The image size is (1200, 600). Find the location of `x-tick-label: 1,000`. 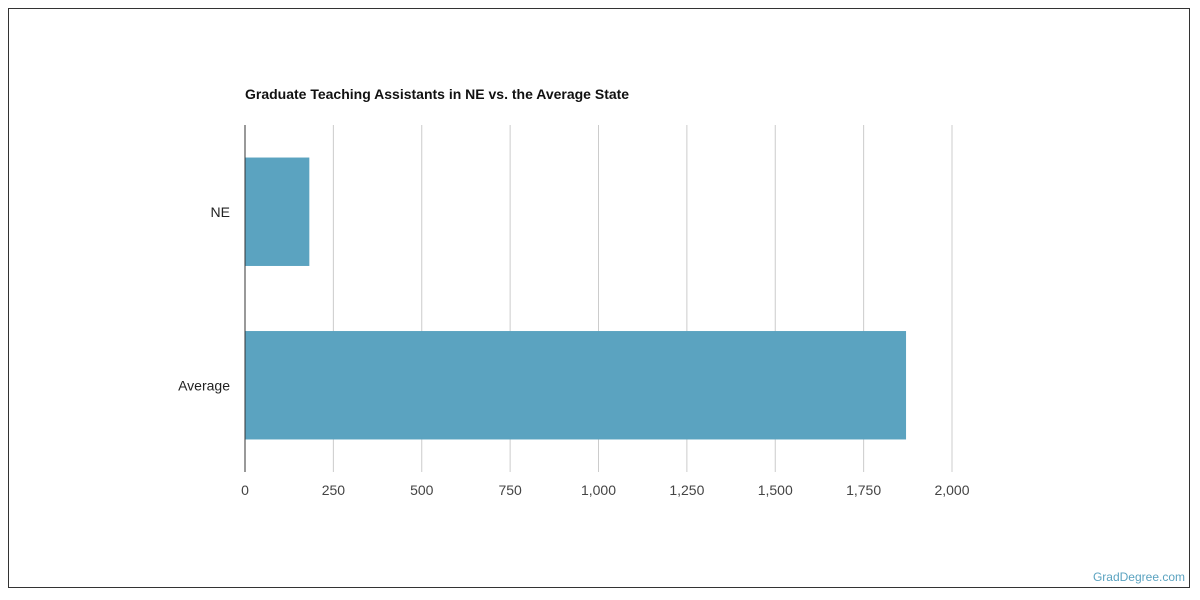

x-tick-label: 1,000 is located at coordinates (598, 490).